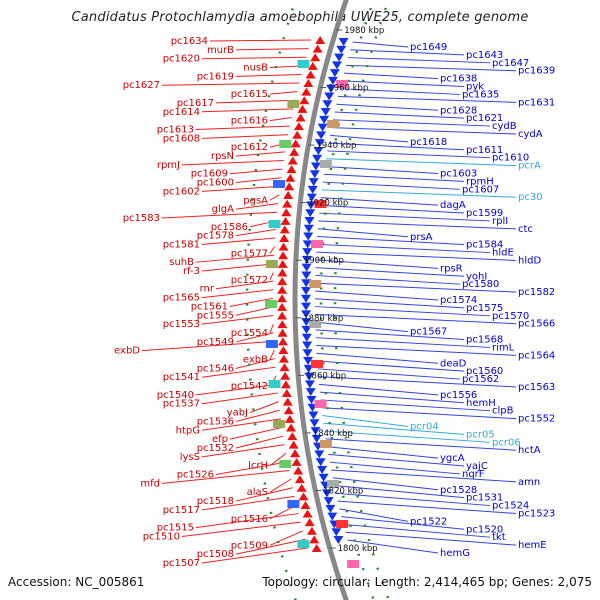 Image resolution: width=600 pixels, height=600 pixels. I want to click on left-gene-label: mfd, so click(150, 483).